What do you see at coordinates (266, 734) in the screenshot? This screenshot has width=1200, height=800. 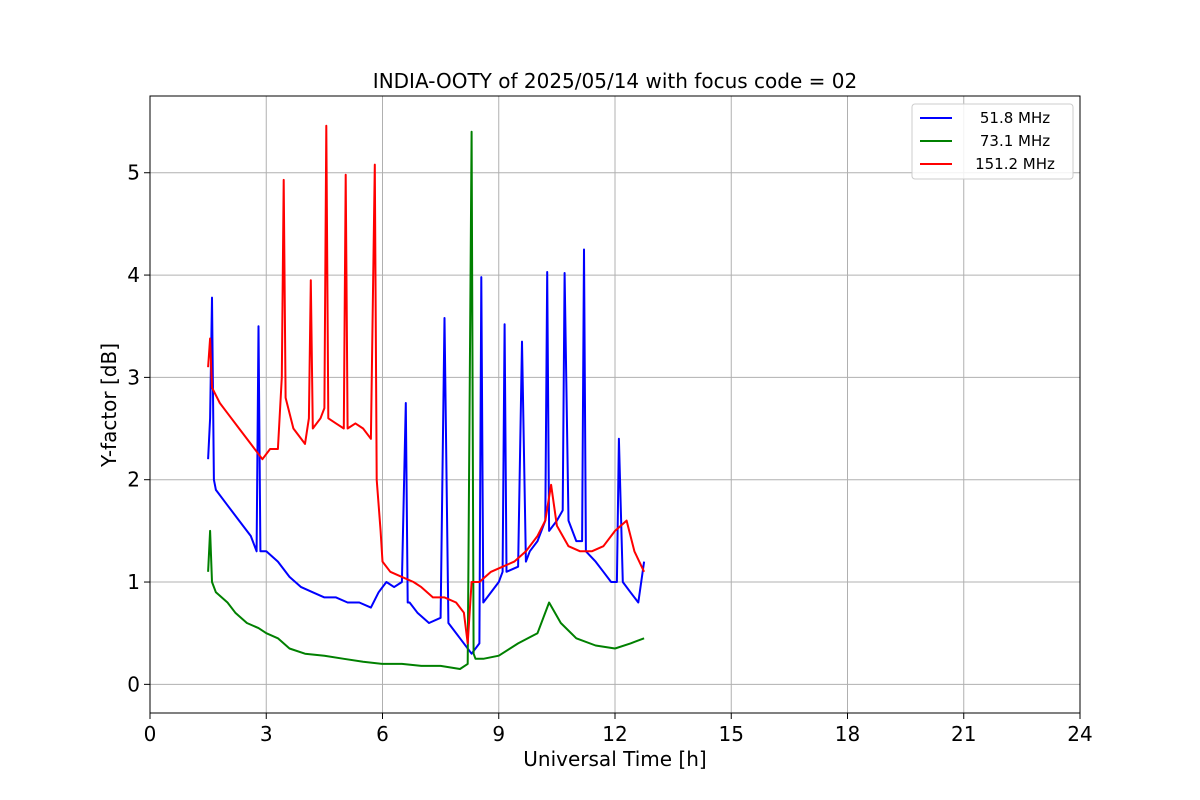 I see `x-tick-label: 3` at bounding box center [266, 734].